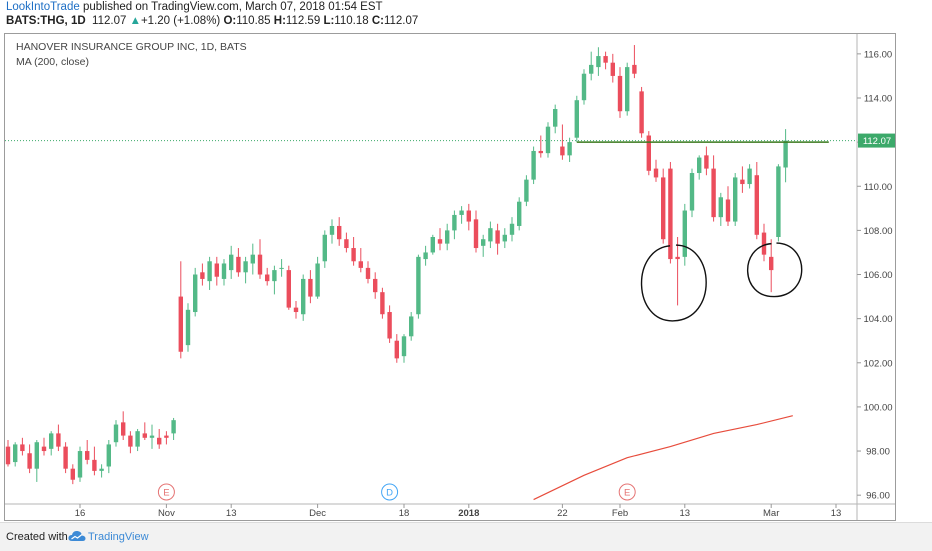 The width and height of the screenshot is (932, 551). Describe the element at coordinates (118, 537) in the screenshot. I see `tradingview-brand: TradingView` at that location.